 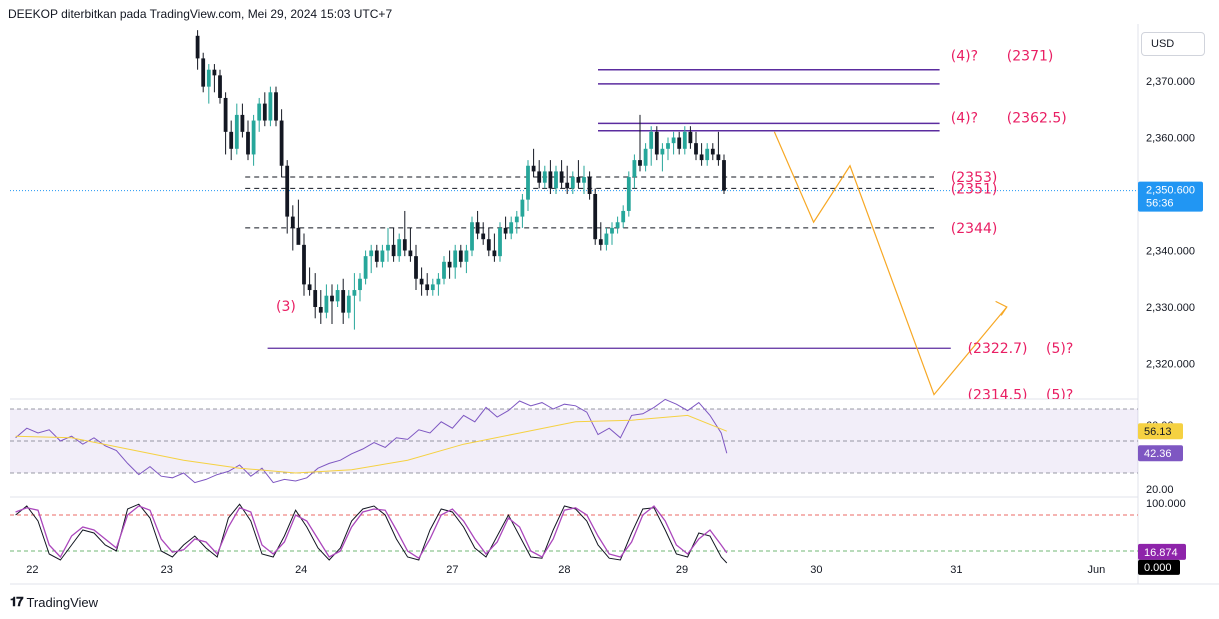 What do you see at coordinates (1037, 118) in the screenshot?
I see `target-label-2362: (2362.5)` at bounding box center [1037, 118].